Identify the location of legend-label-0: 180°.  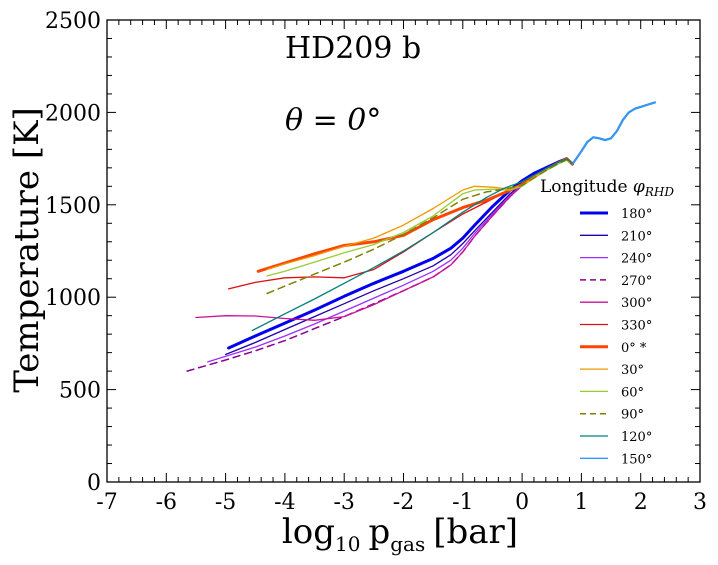
(636, 214).